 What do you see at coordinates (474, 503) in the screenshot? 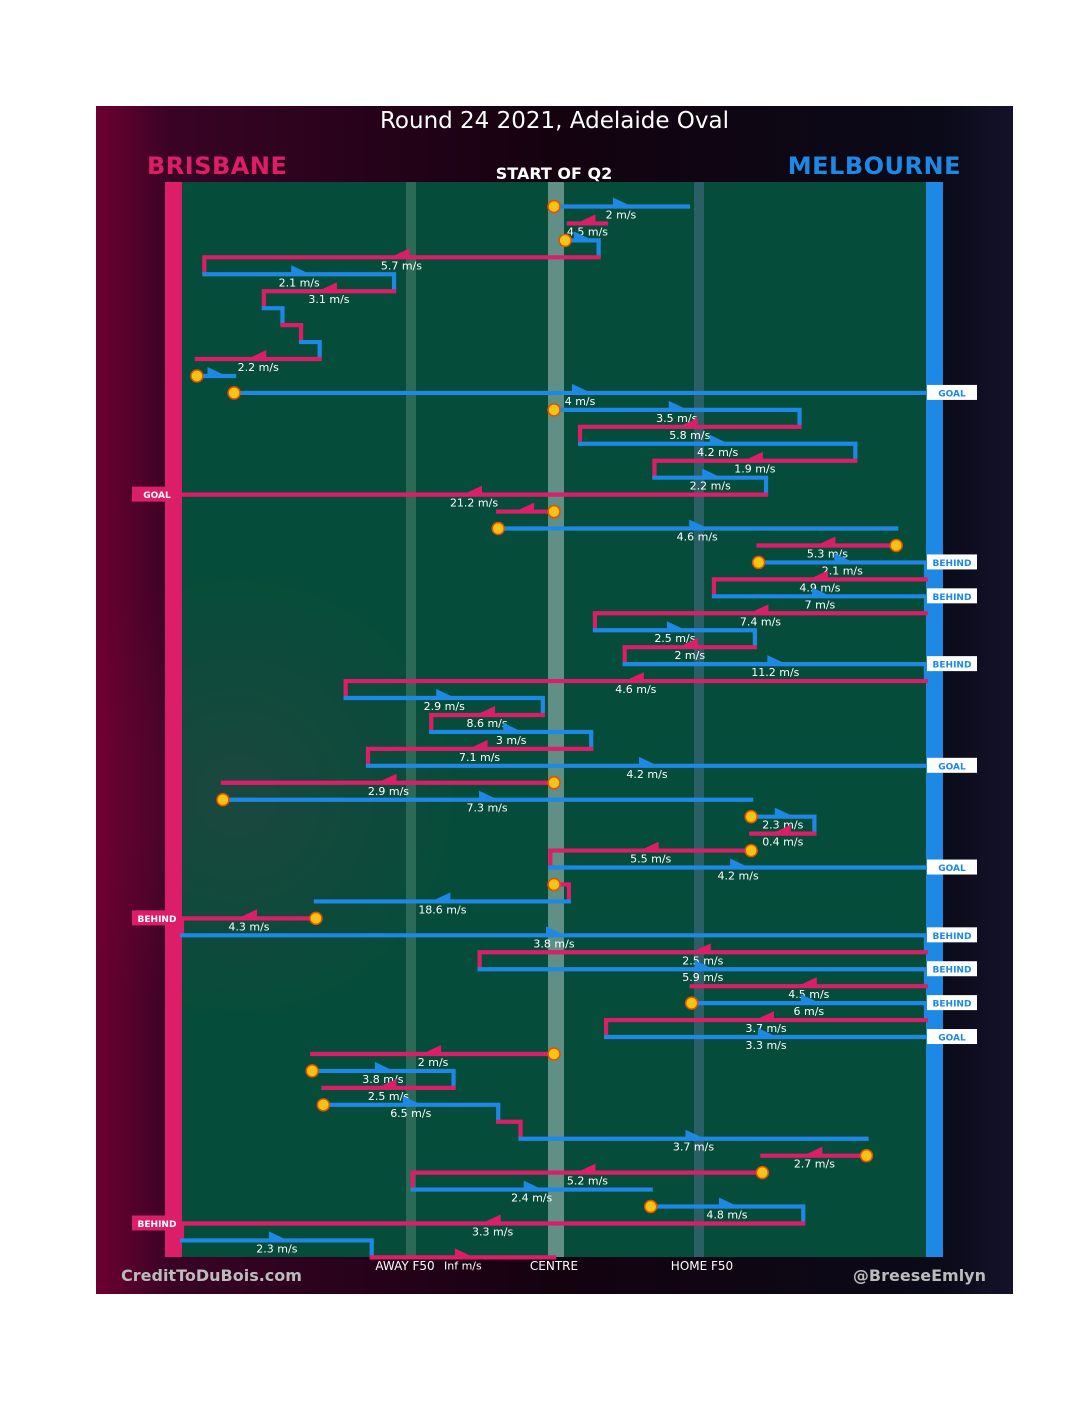
I see `speed-label: 21.2 m/s` at bounding box center [474, 503].